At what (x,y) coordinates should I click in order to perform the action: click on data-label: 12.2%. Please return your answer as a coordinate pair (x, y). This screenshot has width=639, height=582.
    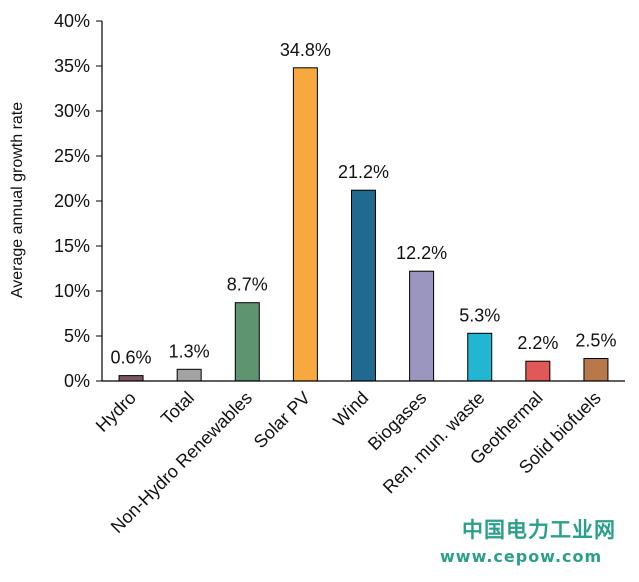
    Looking at the image, I should click on (421, 253).